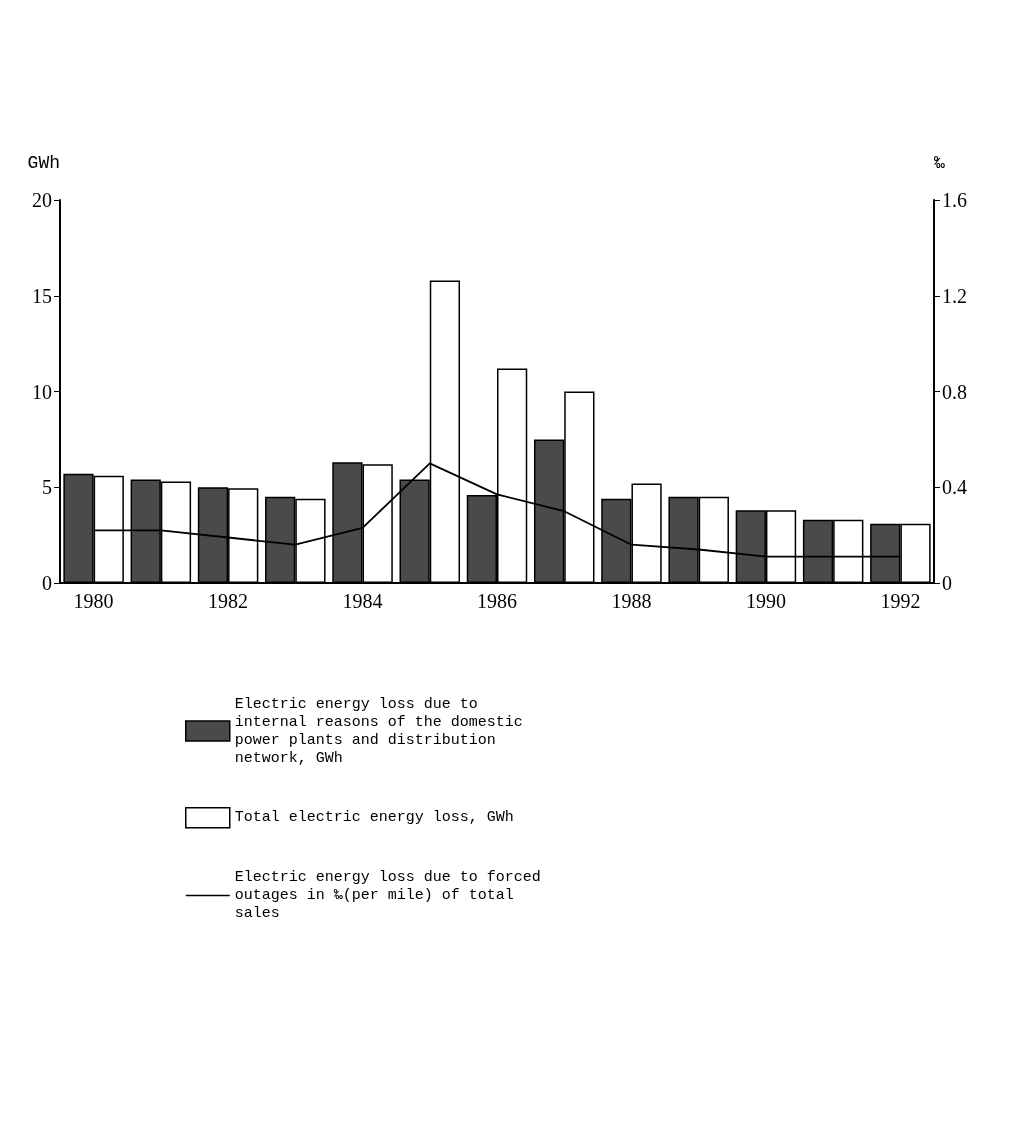  Describe the element at coordinates (631, 601) in the screenshot. I see `x-tick-label: 1988` at that location.